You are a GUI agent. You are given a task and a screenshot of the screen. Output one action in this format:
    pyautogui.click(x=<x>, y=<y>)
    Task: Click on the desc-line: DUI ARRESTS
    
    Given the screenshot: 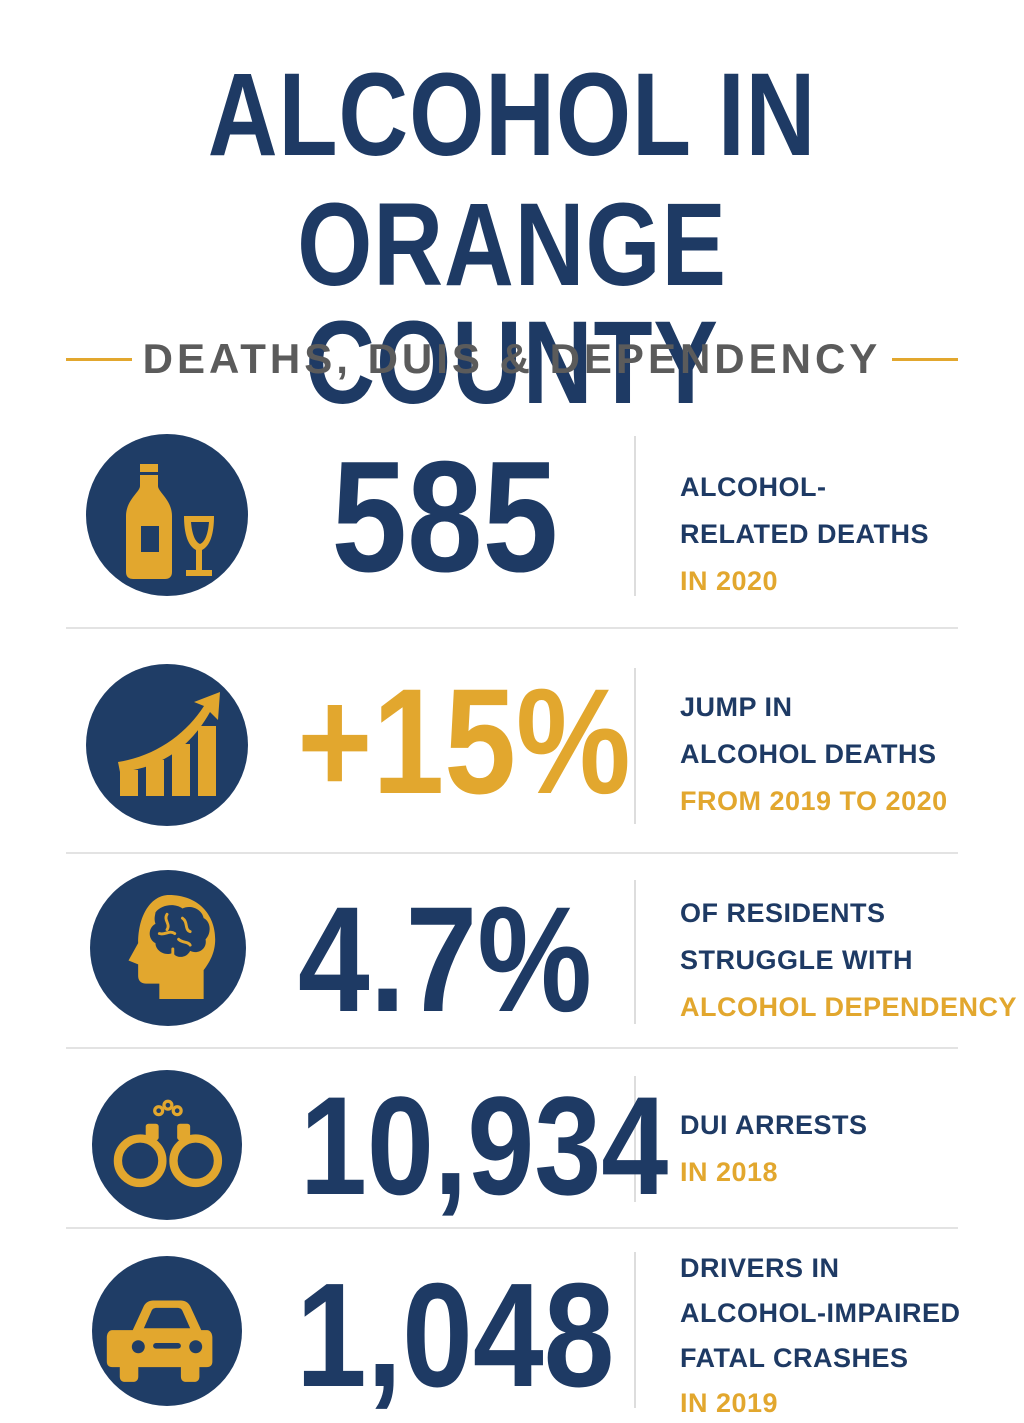 What is the action you would take?
    pyautogui.click(x=774, y=1125)
    